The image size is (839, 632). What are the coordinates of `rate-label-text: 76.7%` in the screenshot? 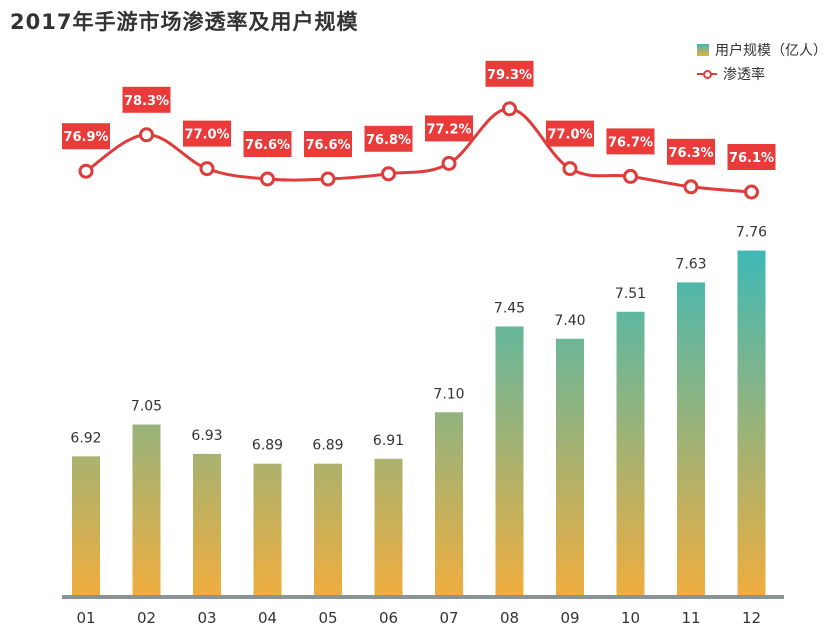 It's located at (630, 142).